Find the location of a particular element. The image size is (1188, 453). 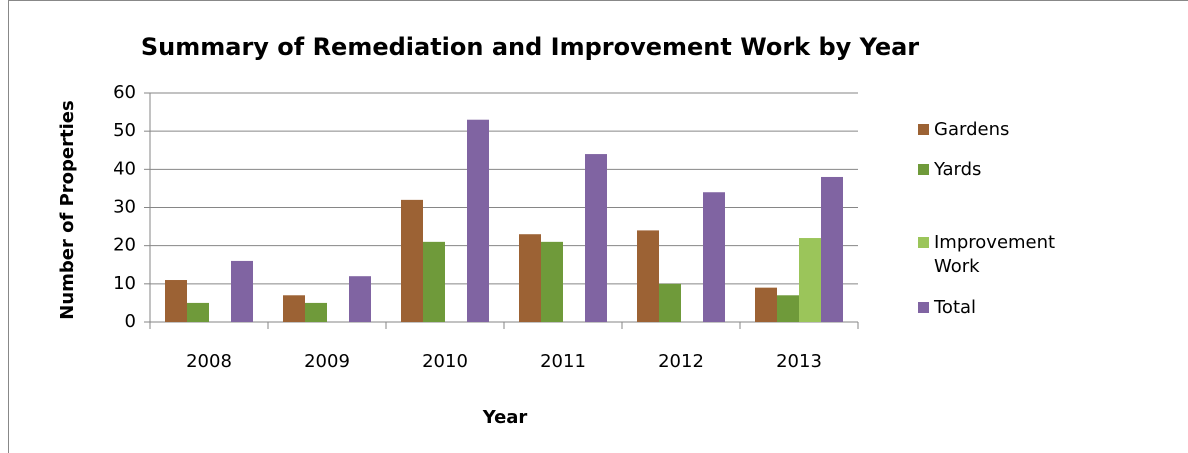

x-axis-label: Year is located at coordinates (505, 417).